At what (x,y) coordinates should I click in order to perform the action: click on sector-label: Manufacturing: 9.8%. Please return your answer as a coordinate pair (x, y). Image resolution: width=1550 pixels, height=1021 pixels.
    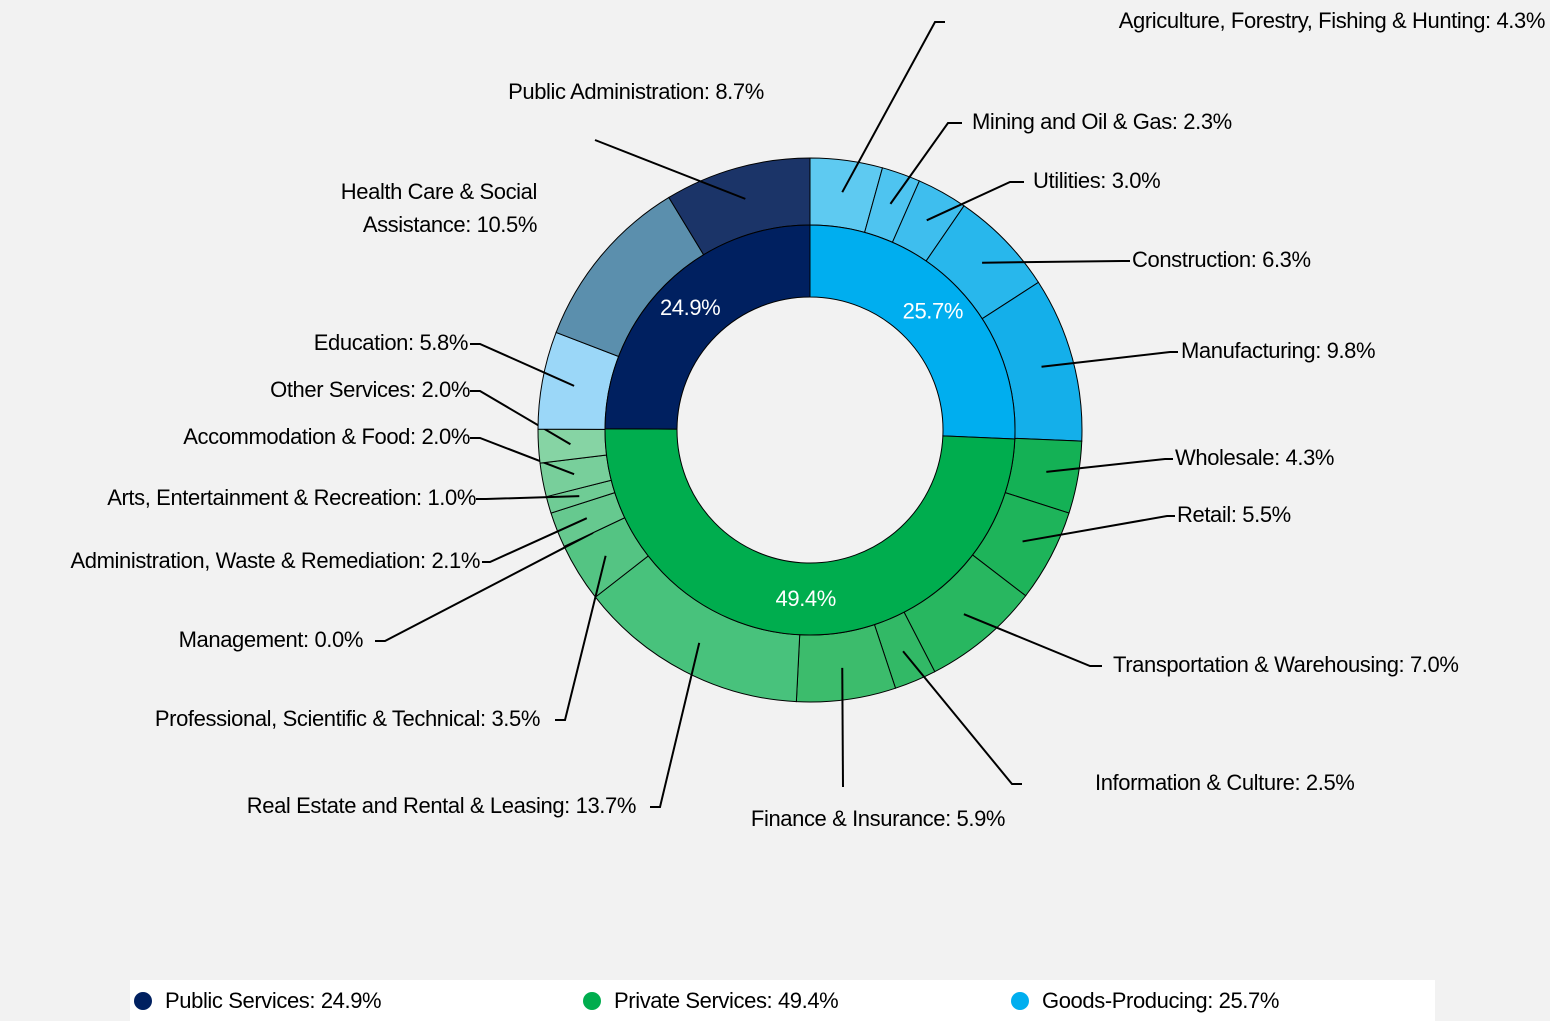
    Looking at the image, I should click on (1278, 350).